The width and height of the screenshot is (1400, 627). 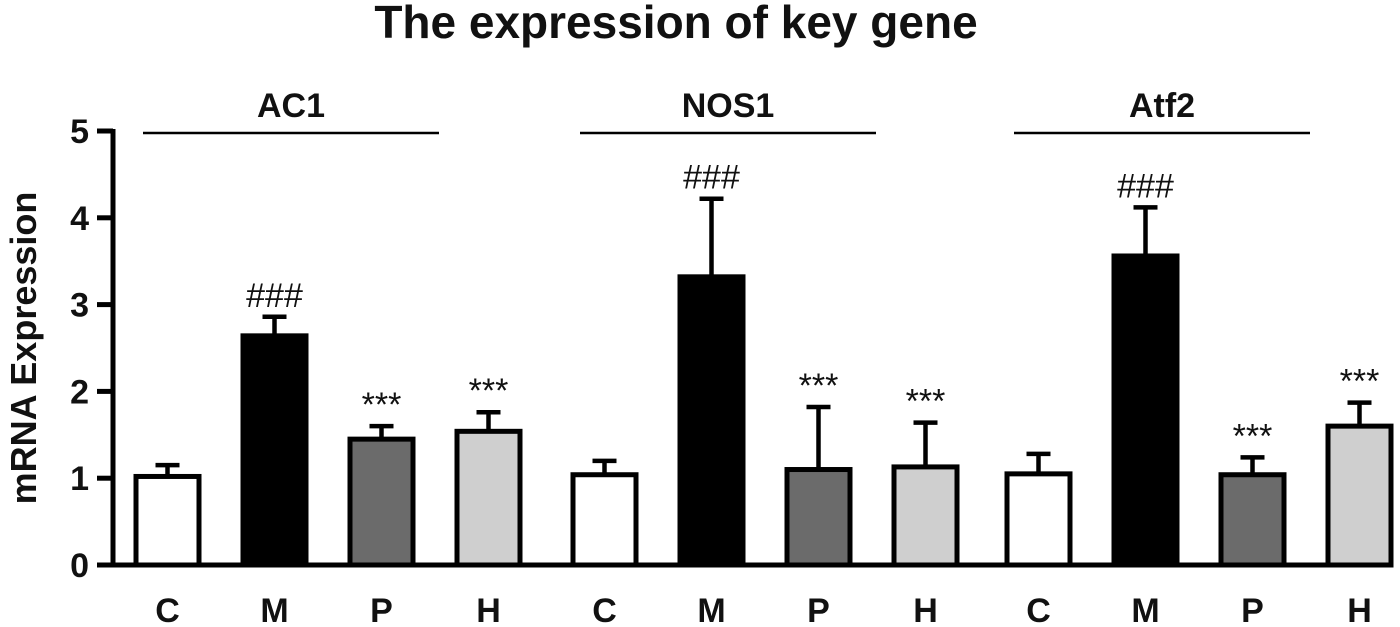 What do you see at coordinates (675, 24) in the screenshot?
I see `chart-title: The expression of key gene` at bounding box center [675, 24].